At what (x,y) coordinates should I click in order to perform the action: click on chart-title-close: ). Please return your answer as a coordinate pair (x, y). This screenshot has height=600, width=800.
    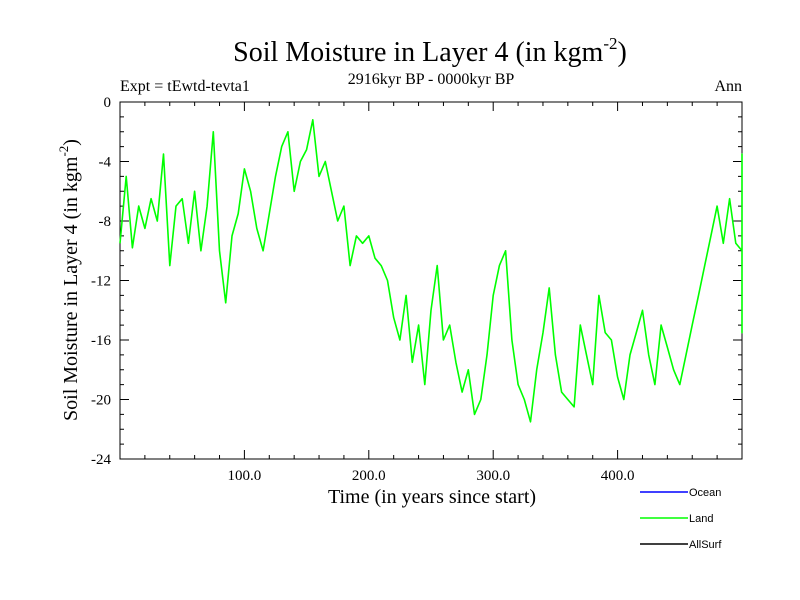
    Looking at the image, I should click on (622, 52).